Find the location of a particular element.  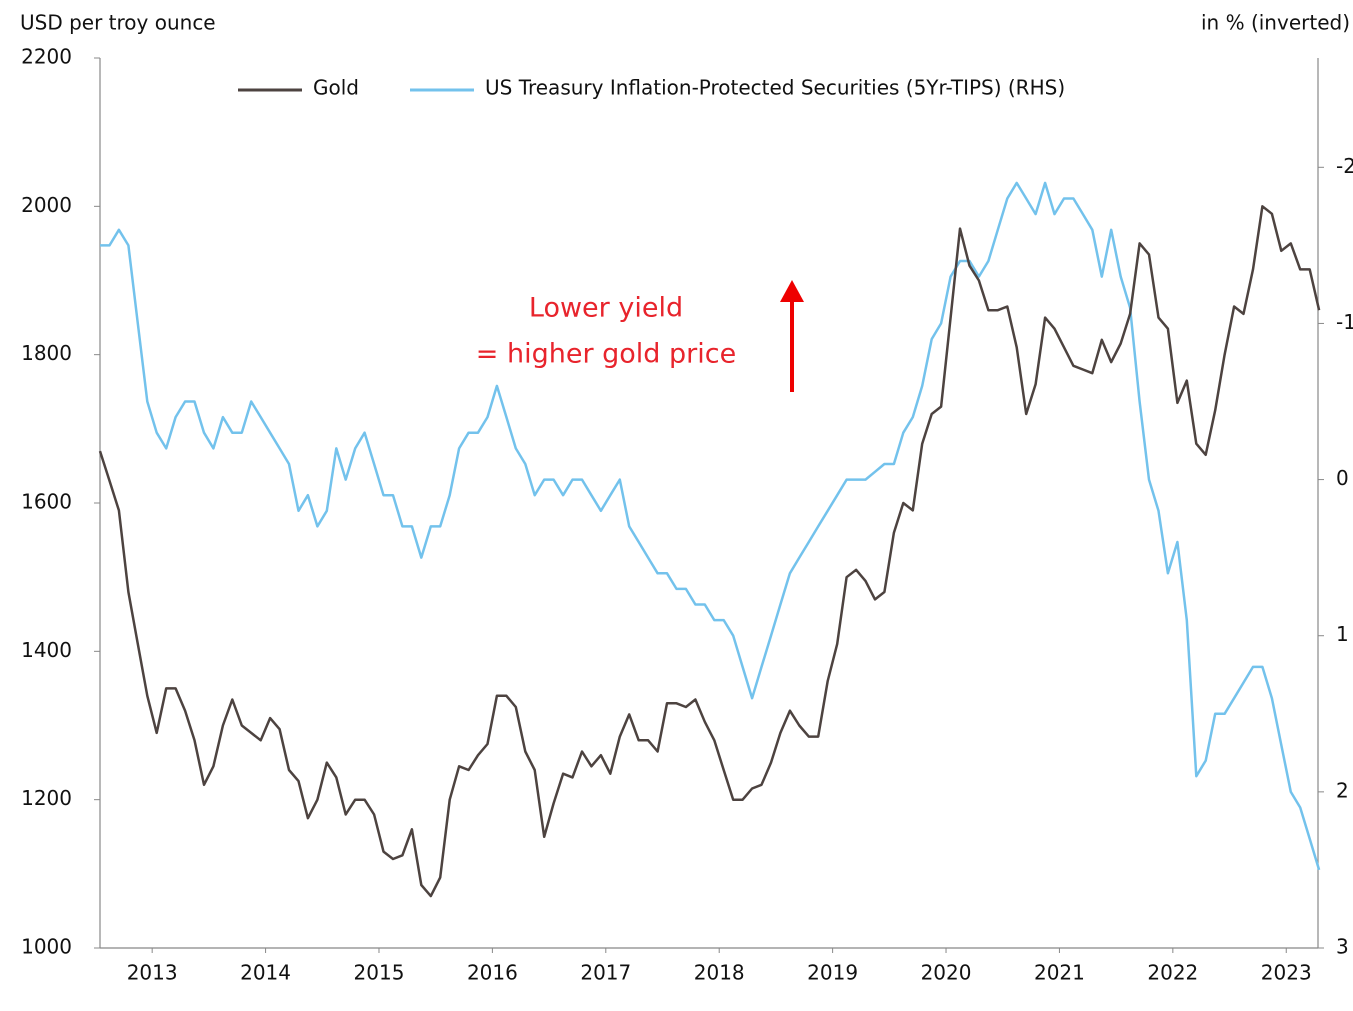

y-tick-label: 1600 is located at coordinates (46, 502).